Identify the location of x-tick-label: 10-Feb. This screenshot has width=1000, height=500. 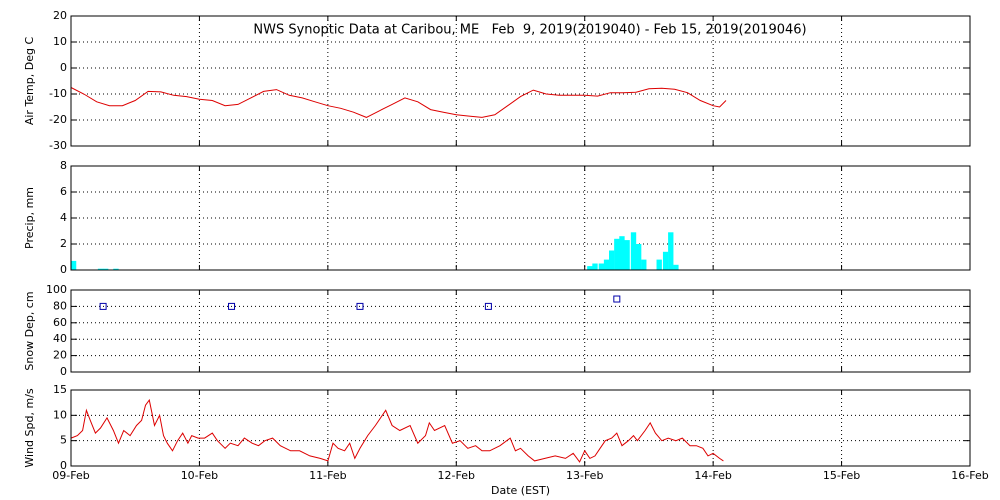
(199, 475).